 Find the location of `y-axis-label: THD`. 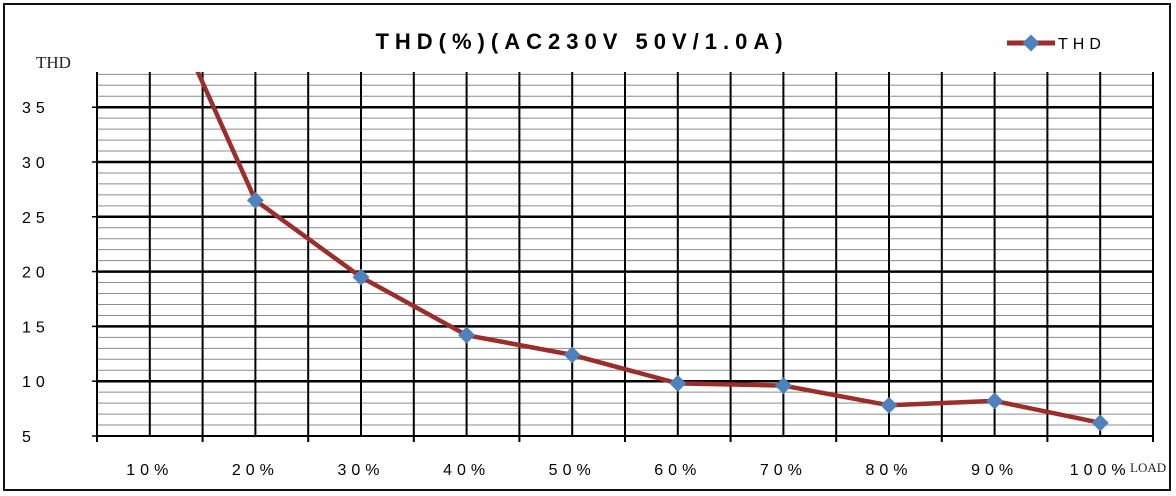

y-axis-label: THD is located at coordinates (53, 62).